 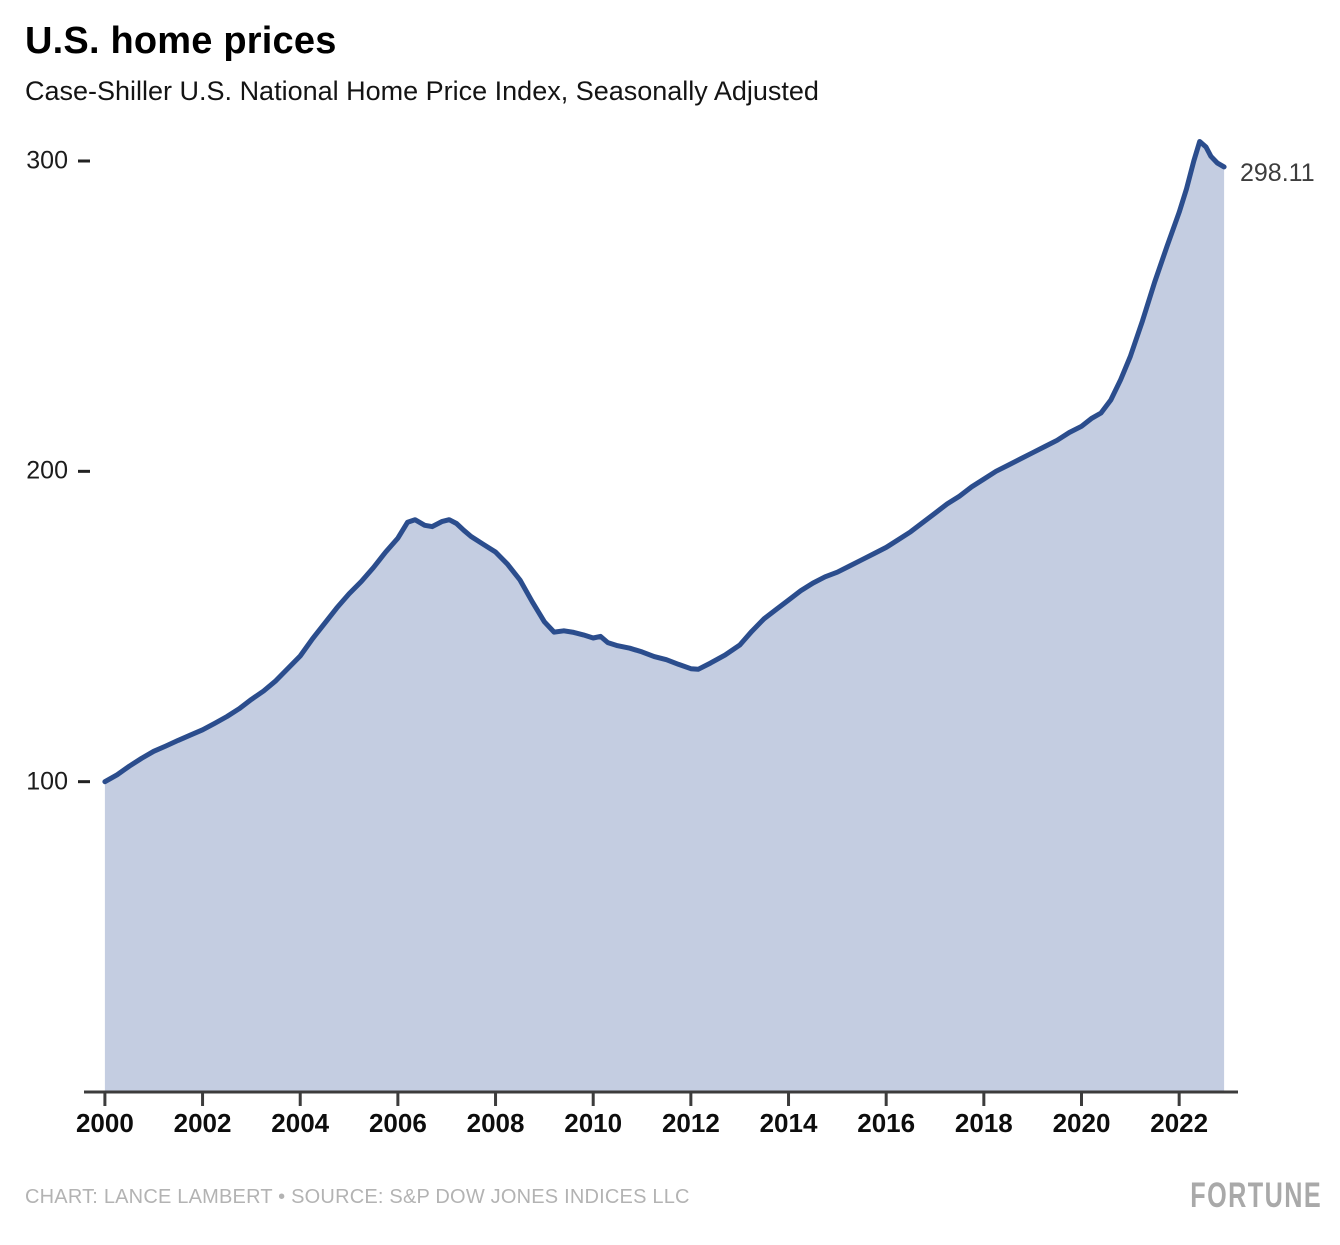 I want to click on fortune-logo: FORTUNE, so click(x=1256, y=1195).